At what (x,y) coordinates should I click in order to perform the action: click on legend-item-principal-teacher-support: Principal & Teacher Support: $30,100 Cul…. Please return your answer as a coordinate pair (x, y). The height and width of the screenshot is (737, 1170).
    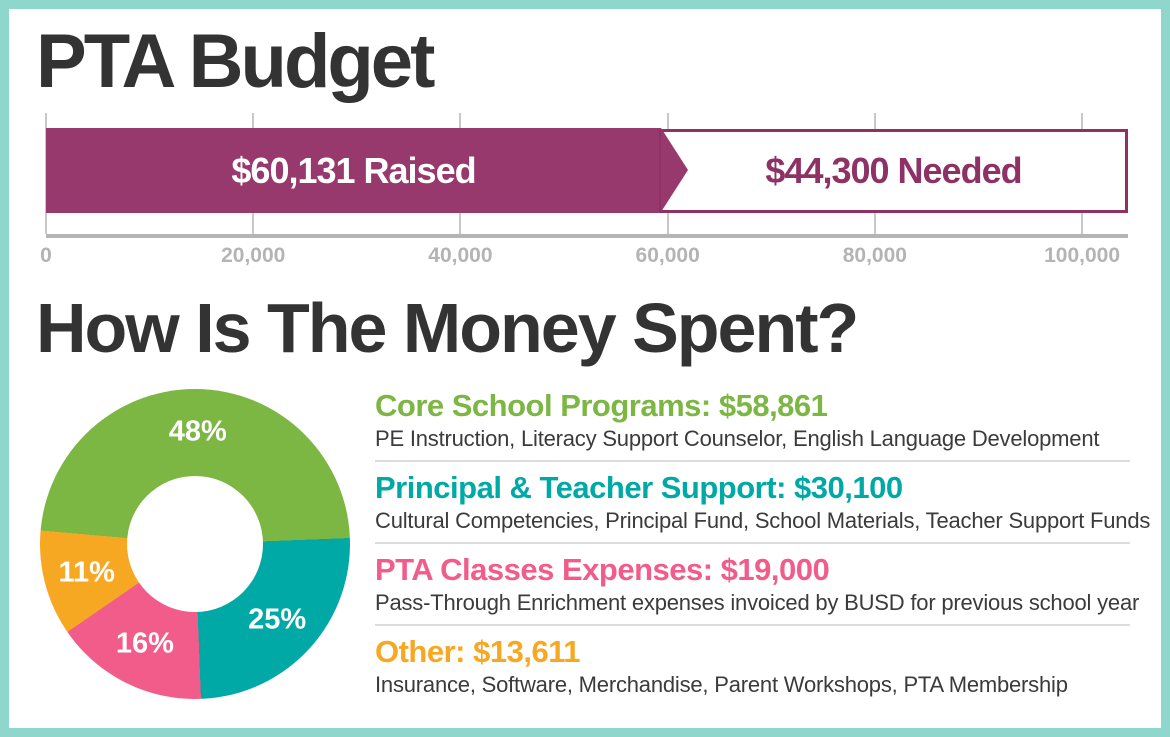
    Looking at the image, I should click on (763, 502).